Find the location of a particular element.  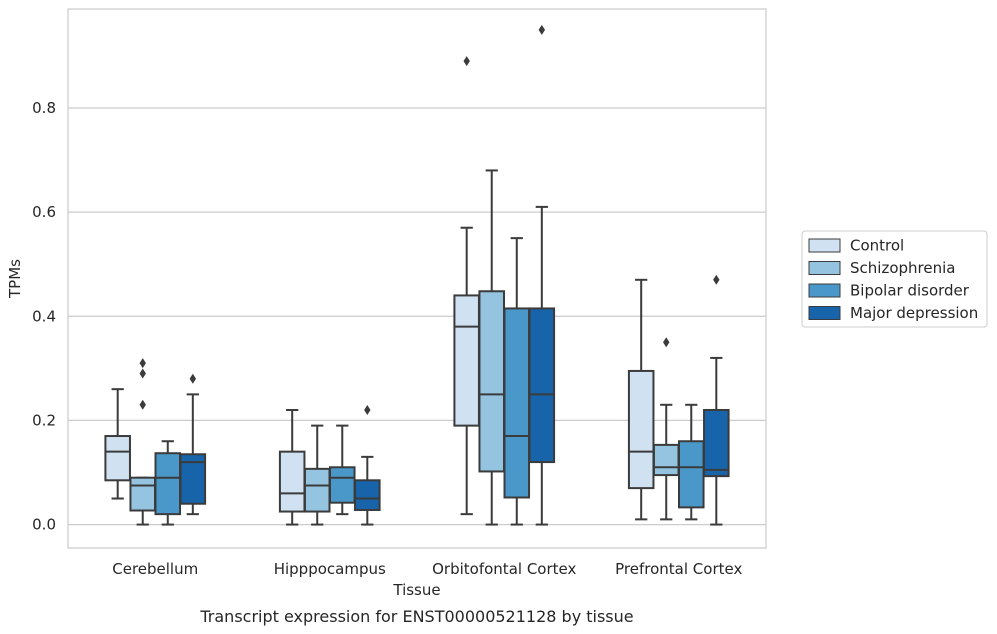

y-tick-label: 0.8 is located at coordinates (44, 108).